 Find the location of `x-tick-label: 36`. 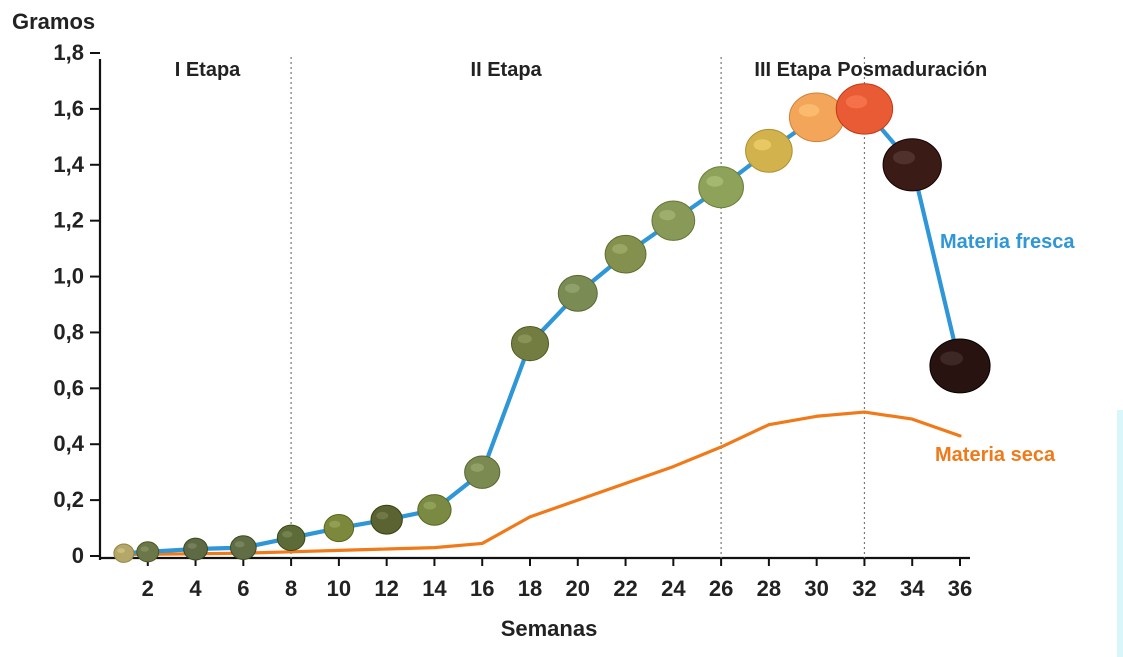

x-tick-label: 36 is located at coordinates (960, 588).